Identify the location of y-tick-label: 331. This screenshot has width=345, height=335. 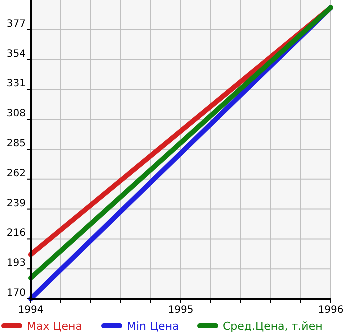
(16, 84).